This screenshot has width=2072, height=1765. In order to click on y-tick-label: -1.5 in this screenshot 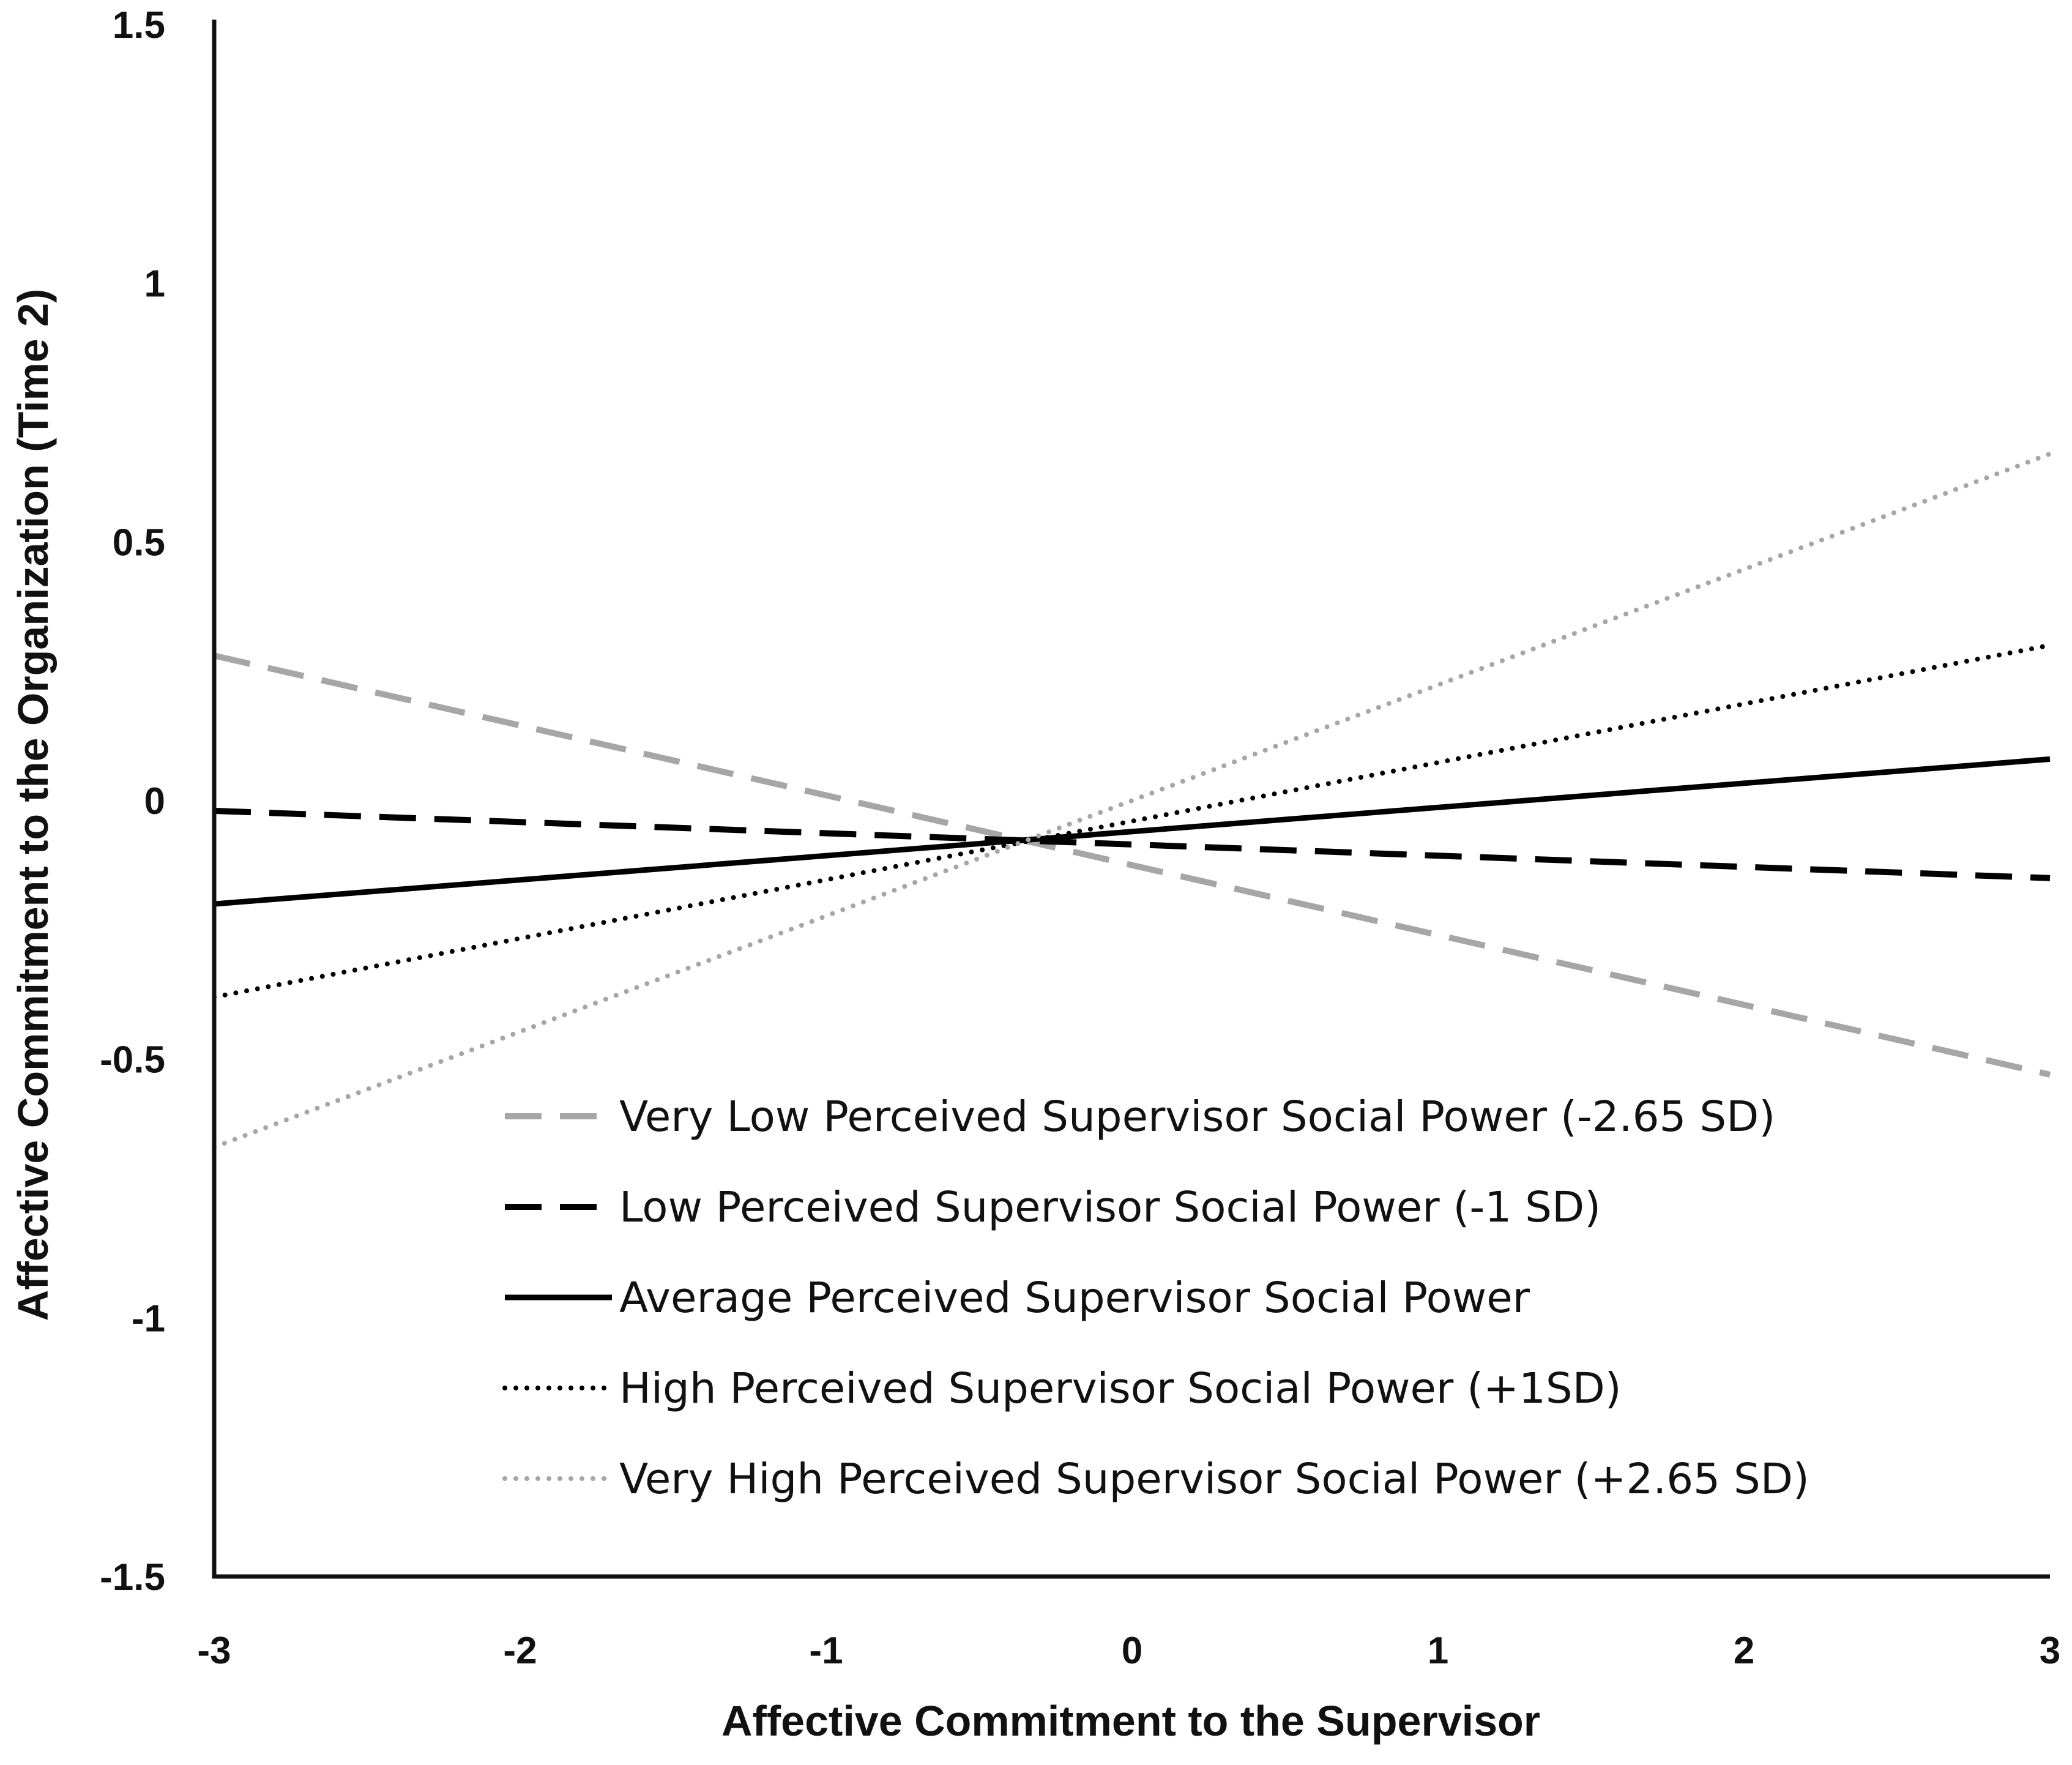, I will do `click(132, 1577)`.